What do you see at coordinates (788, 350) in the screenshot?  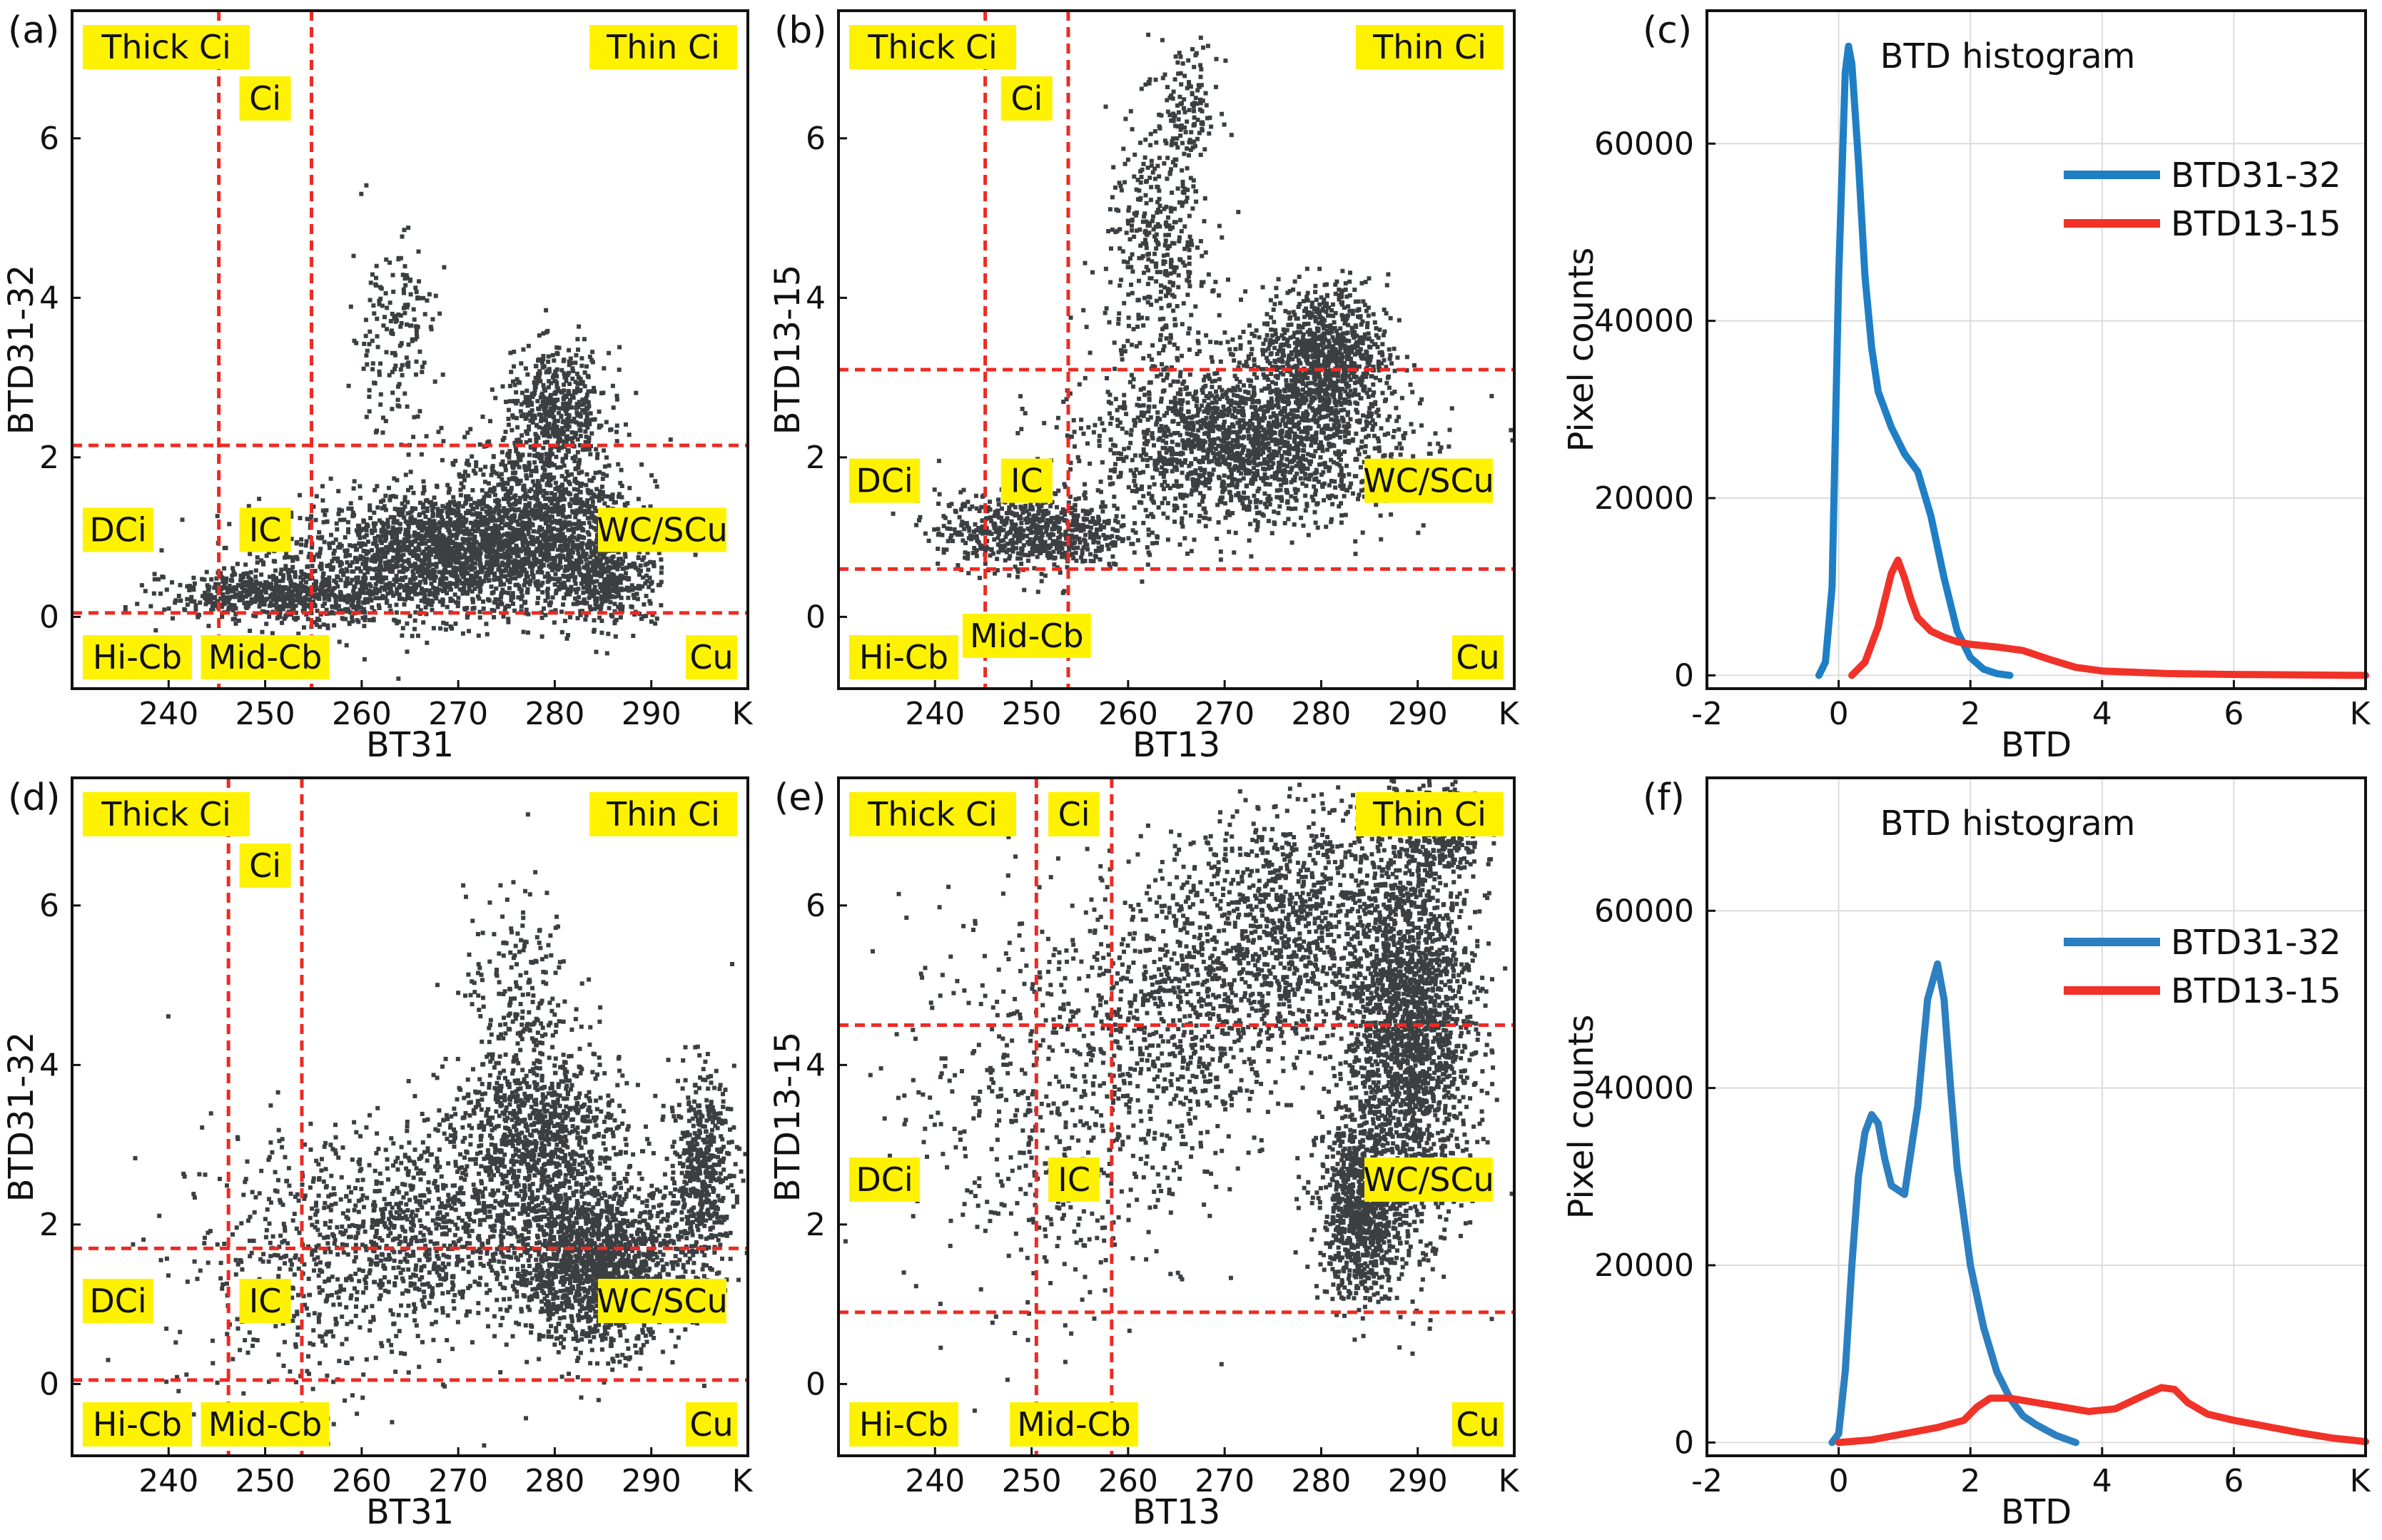 I see `y-axis-label: BTD13-15` at bounding box center [788, 350].